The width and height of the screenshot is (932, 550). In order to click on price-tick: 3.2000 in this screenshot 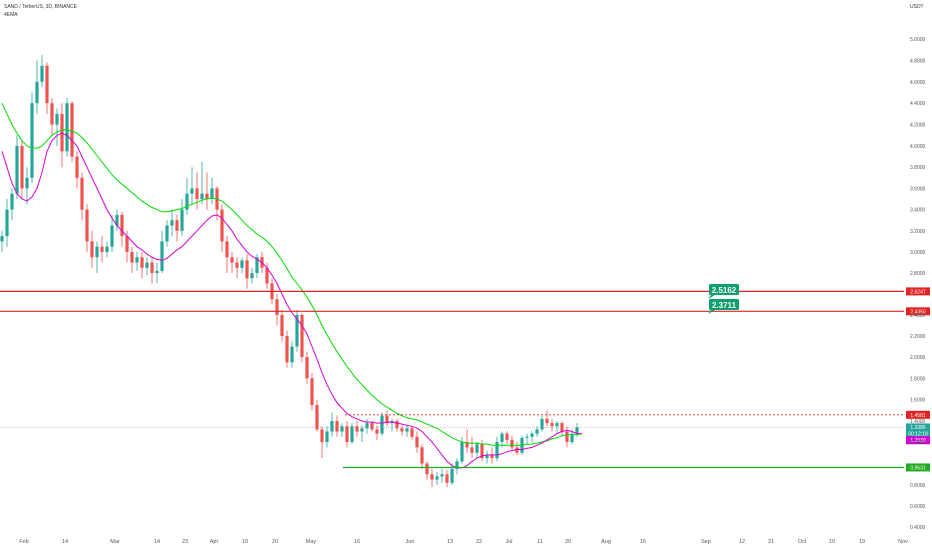, I will do `click(918, 232)`.